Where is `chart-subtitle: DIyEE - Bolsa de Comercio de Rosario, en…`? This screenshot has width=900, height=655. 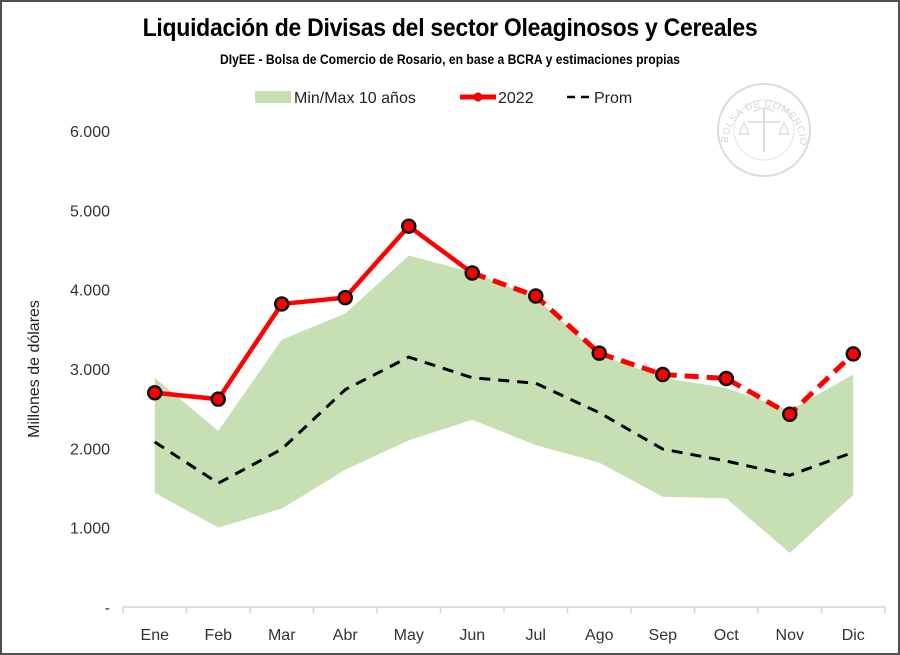 chart-subtitle: DIyEE - Bolsa de Comercio de Rosario, en… is located at coordinates (450, 59).